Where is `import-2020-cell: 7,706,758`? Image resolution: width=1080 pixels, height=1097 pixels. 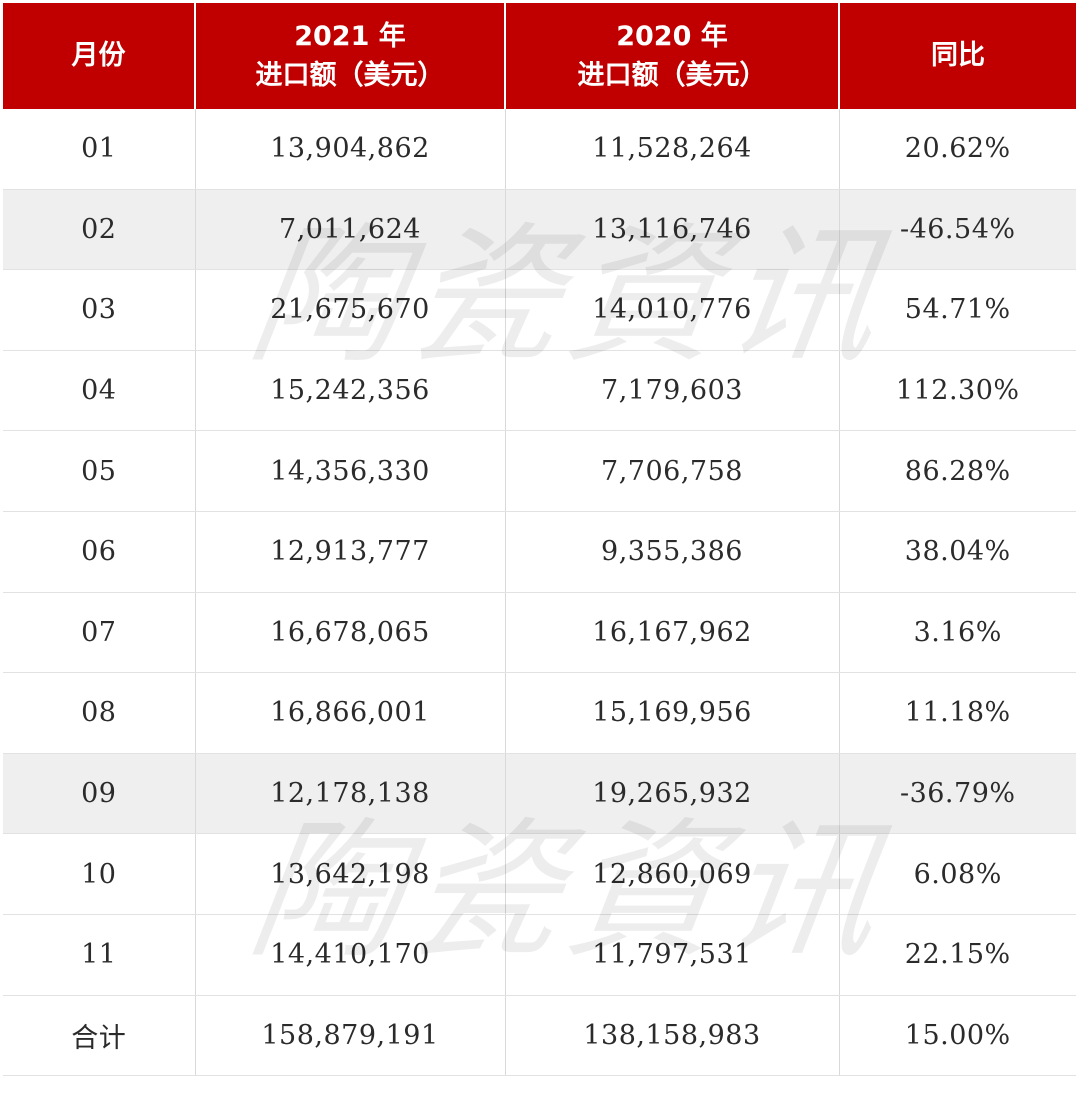
import-2020-cell: 7,706,758 is located at coordinates (672, 471).